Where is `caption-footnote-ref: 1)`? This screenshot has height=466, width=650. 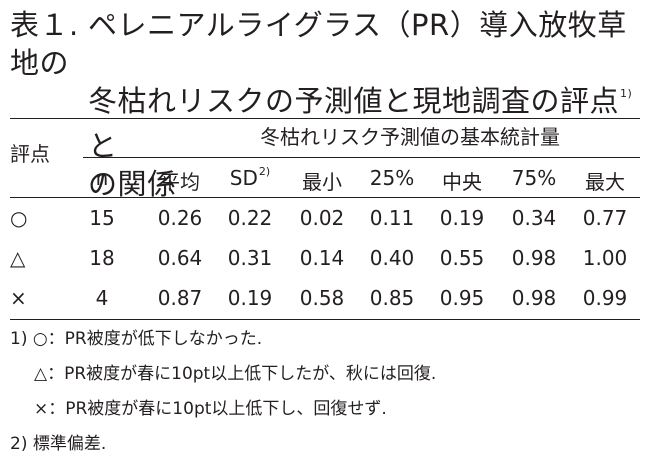
caption-footnote-ref: 1) is located at coordinates (626, 93).